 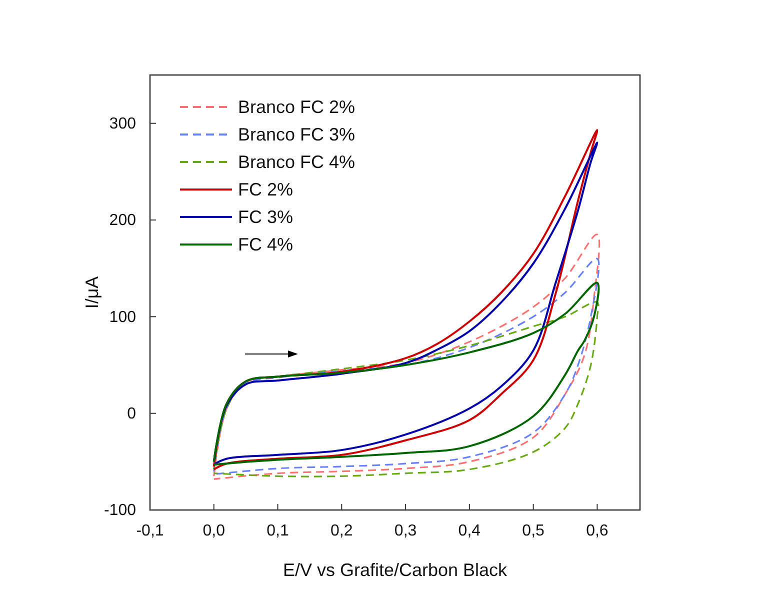 I want to click on y-tick-label: -100, so click(x=120, y=511).